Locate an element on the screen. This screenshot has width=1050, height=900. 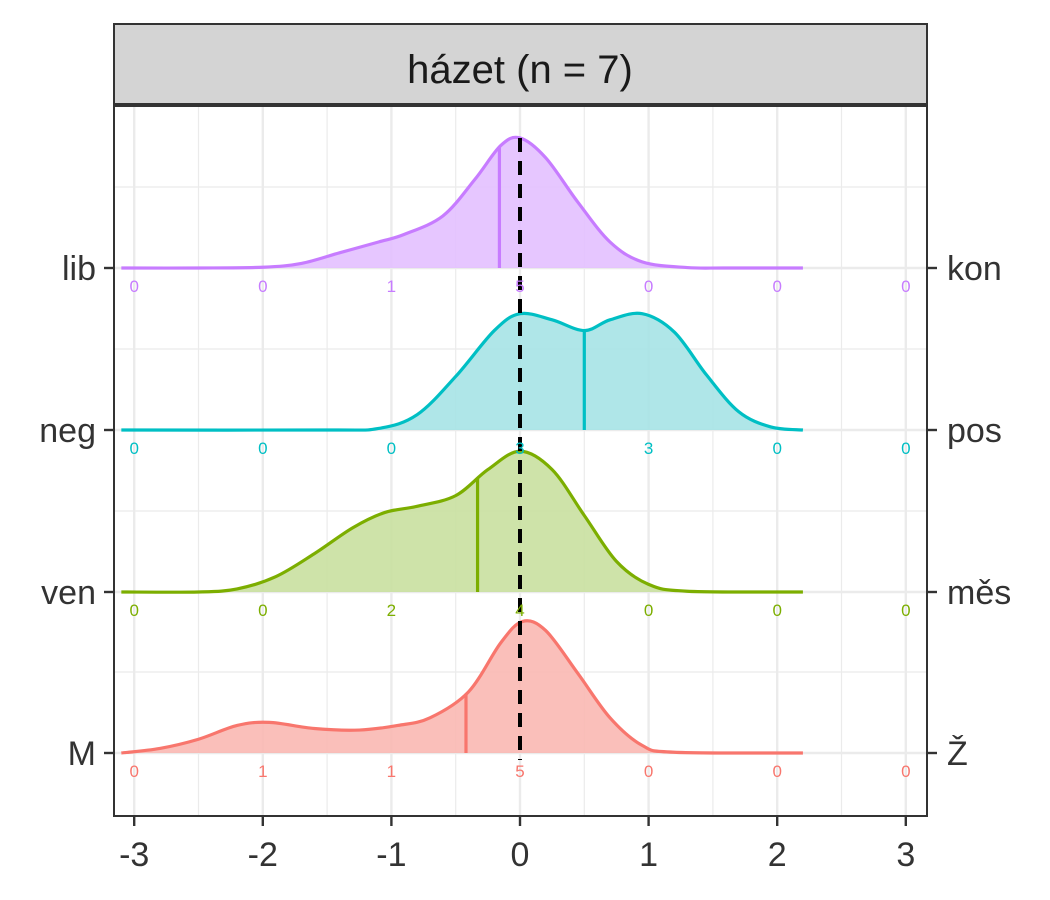
x-axis: -3 -2 -1 0 1 2 3 is located at coordinates (517, 845).